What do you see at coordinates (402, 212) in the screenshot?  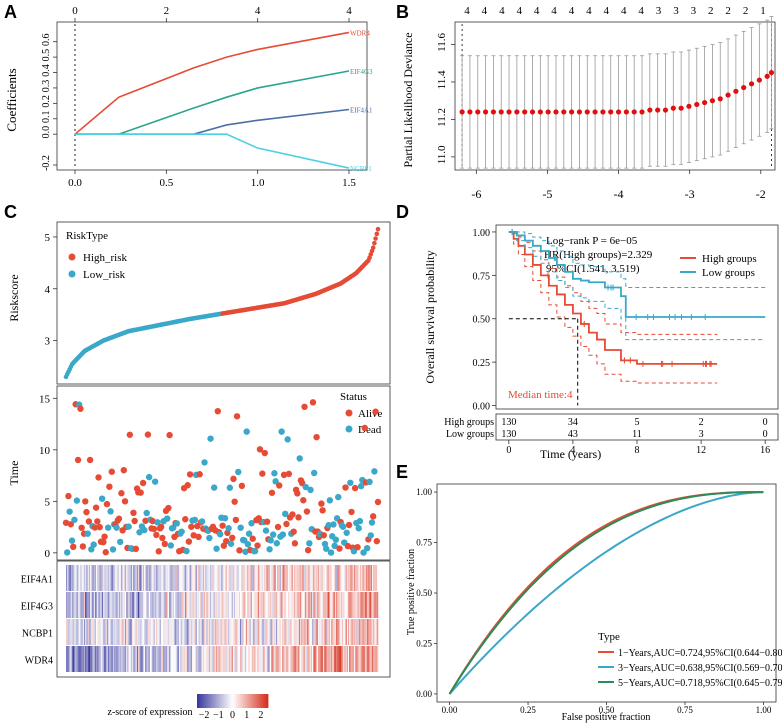 I see `panel-letter-d: D` at bounding box center [402, 212].